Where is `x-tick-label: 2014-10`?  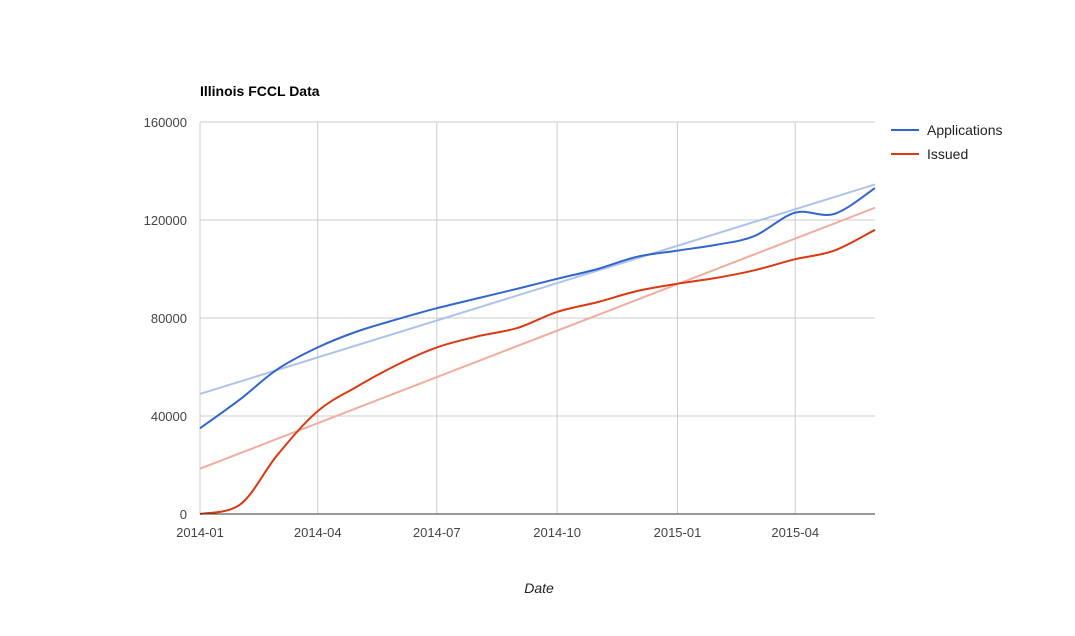 x-tick-label: 2014-10 is located at coordinates (557, 532).